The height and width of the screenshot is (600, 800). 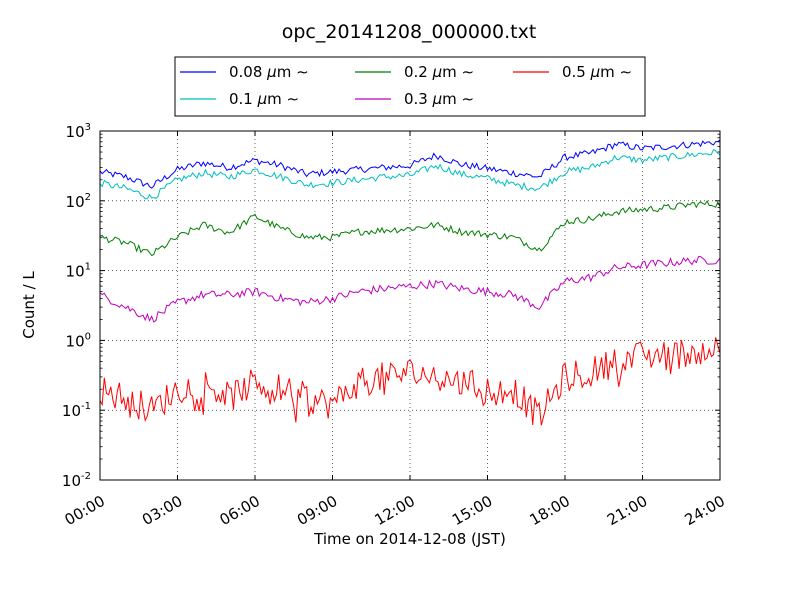 What do you see at coordinates (550, 510) in the screenshot?
I see `x-tick-label: 18:00` at bounding box center [550, 510].